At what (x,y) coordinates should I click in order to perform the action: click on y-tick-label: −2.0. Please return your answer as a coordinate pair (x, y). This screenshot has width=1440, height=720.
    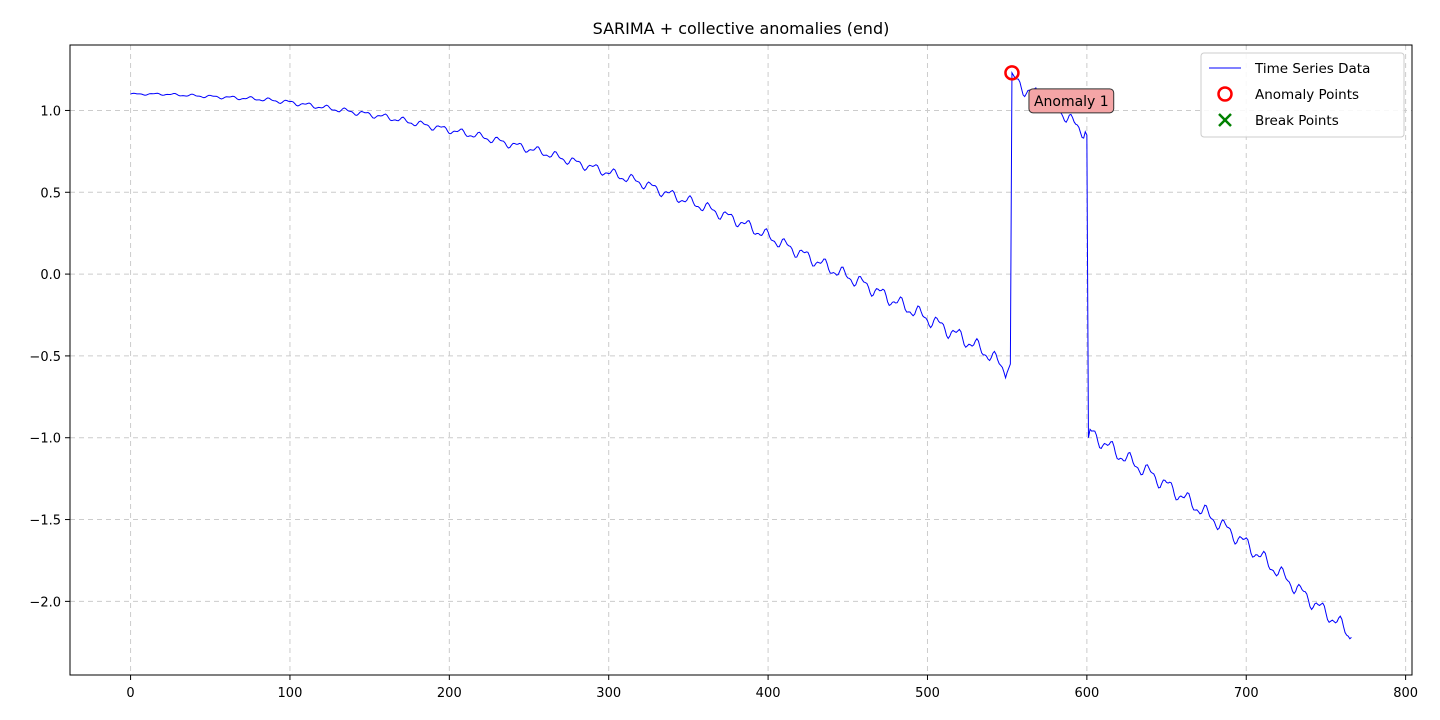
    Looking at the image, I should click on (45, 602).